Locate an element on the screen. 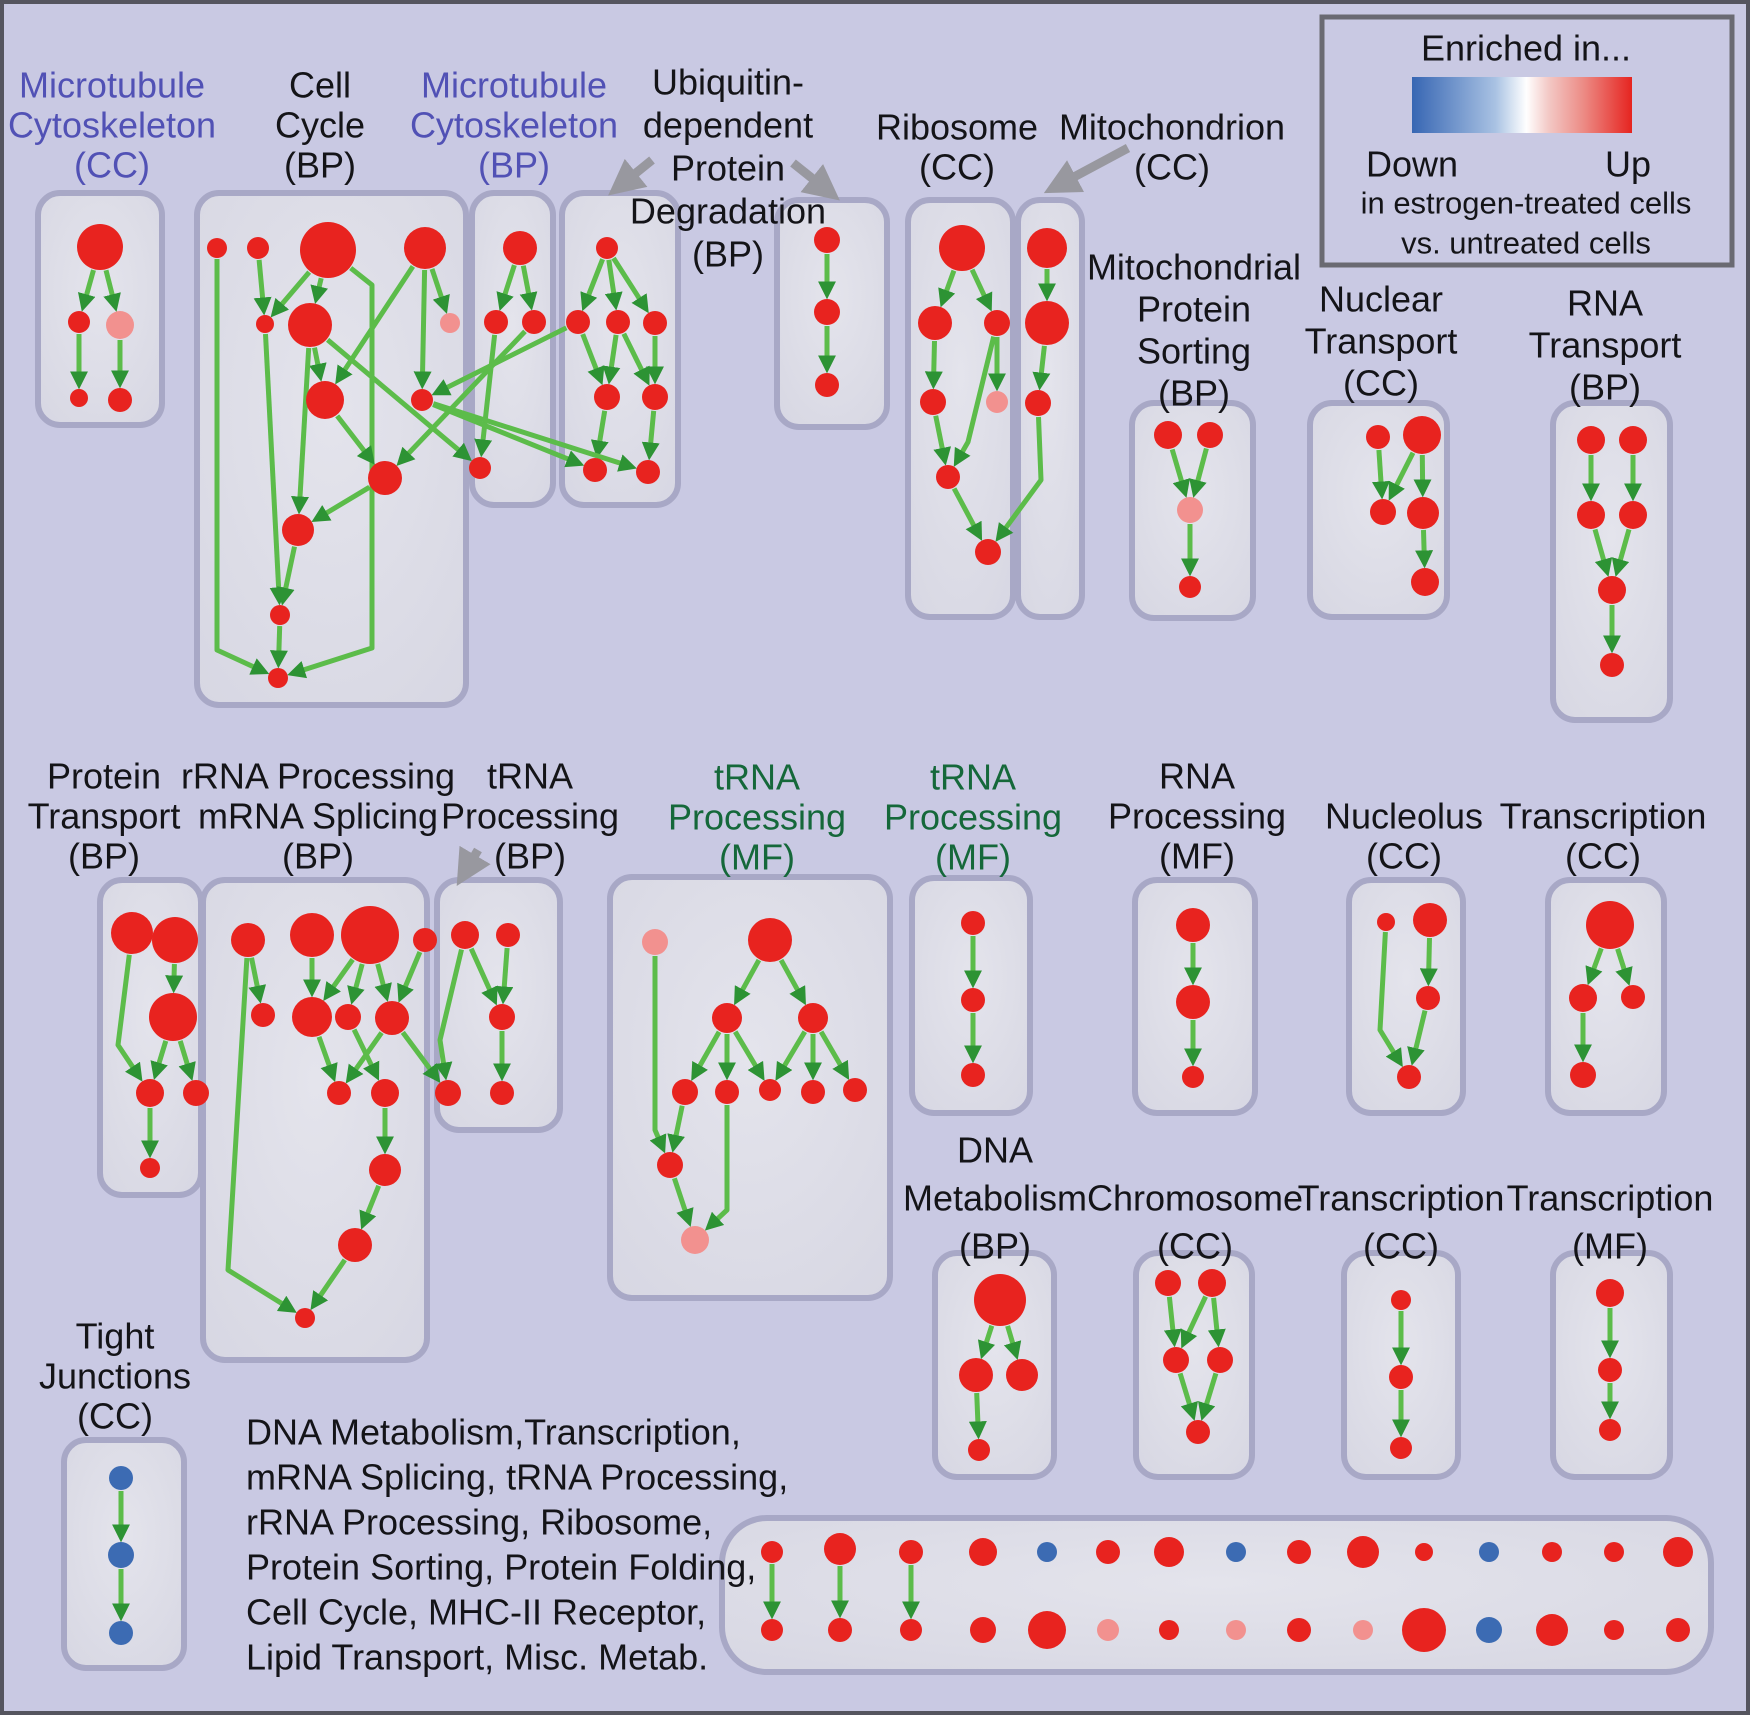  cluster-label: Mitochondrion is located at coordinates (1172, 127).